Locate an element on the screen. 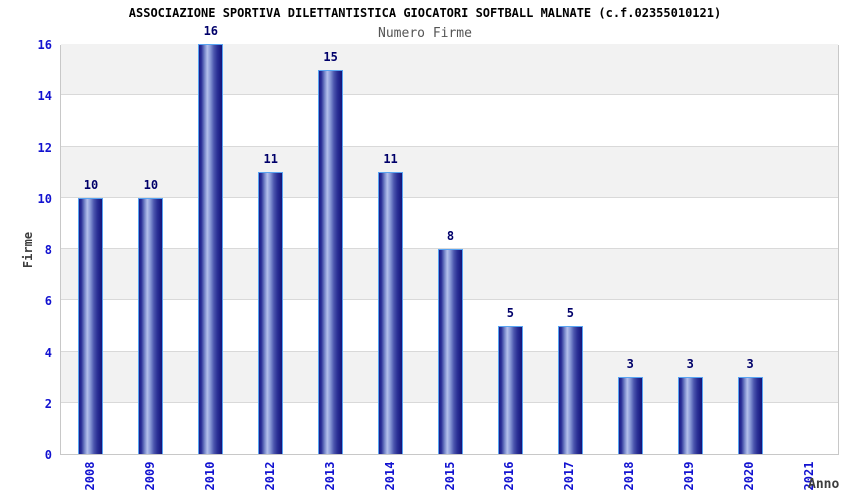 This screenshot has width=850, height=500. bar-2018 is located at coordinates (630, 415).